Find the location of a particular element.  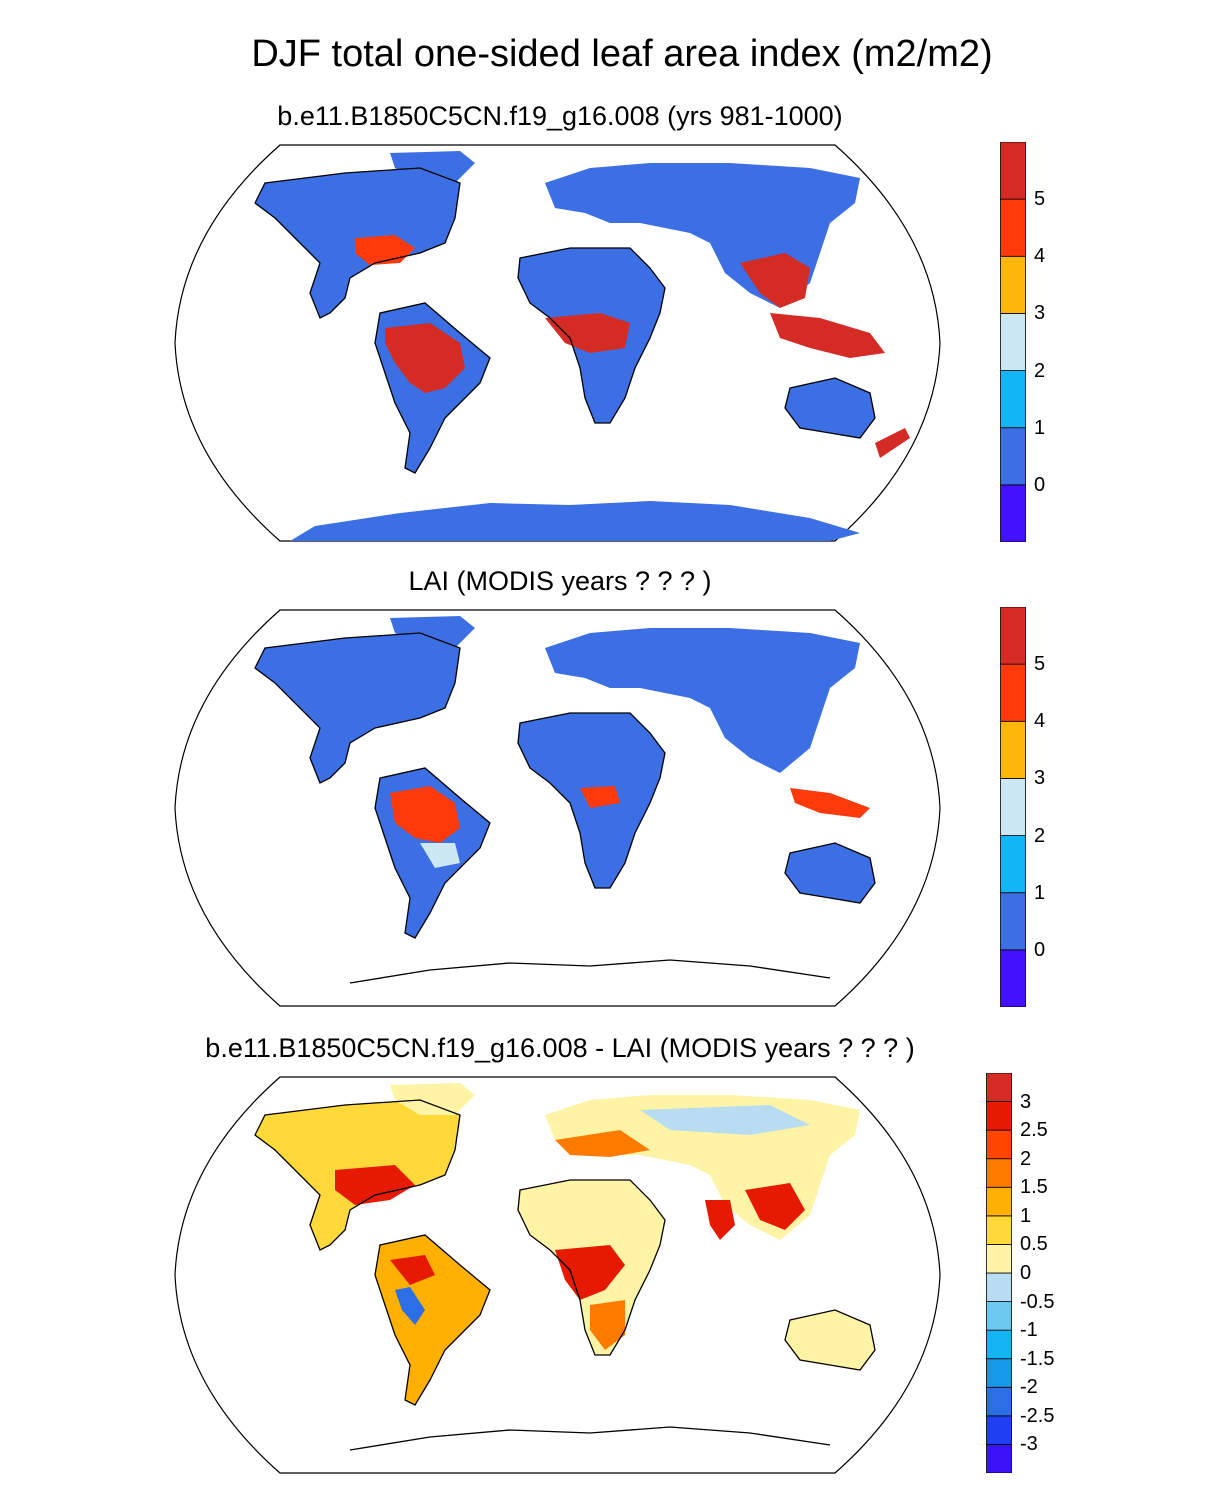

colorbar-diff: -3 -2.5 -2 -1.5 -1 -0.5 0 0.5 1 1.5 2 2.5 3 is located at coordinates (1020, 1273).